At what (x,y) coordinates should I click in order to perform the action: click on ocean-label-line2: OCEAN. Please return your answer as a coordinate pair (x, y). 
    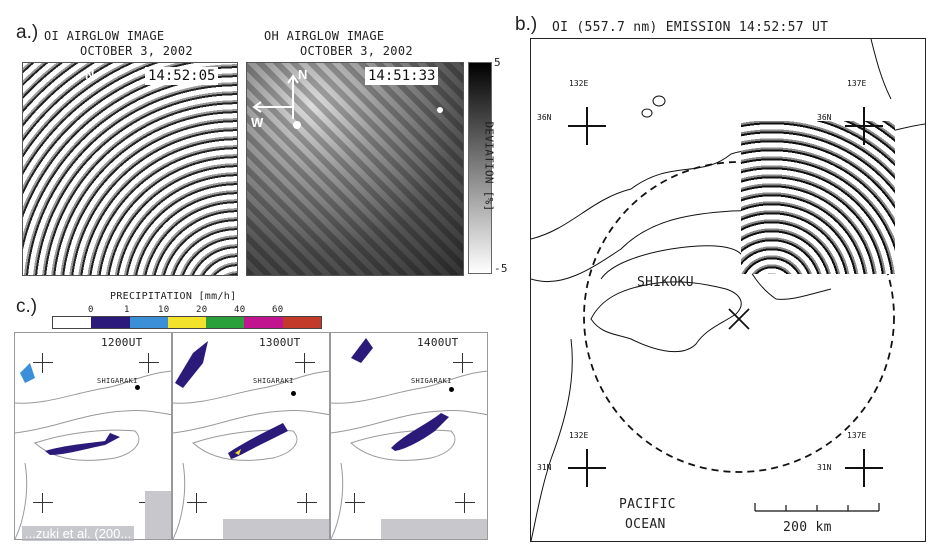
    Looking at the image, I should click on (645, 524).